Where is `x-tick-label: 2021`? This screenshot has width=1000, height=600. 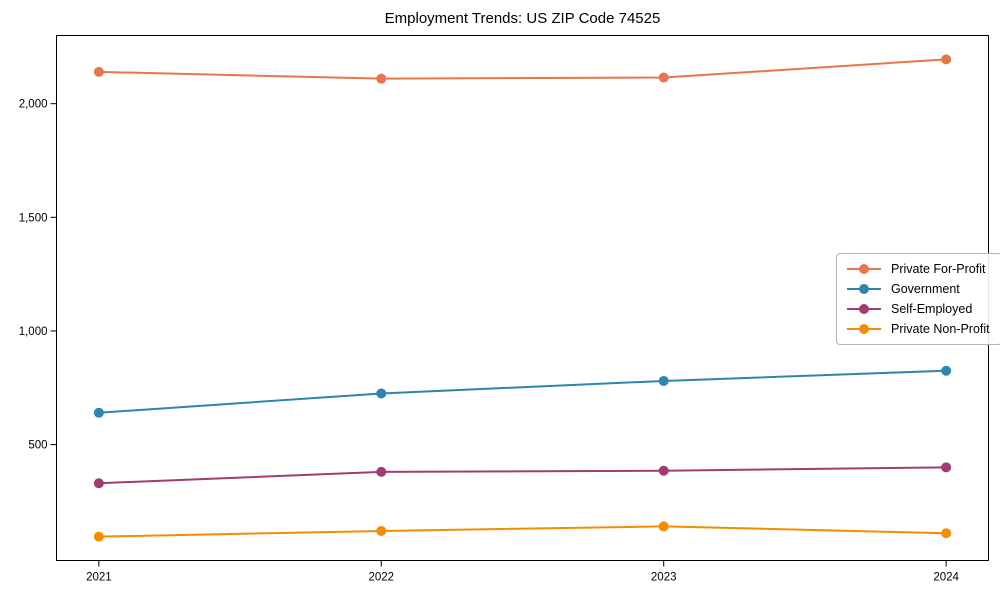 x-tick-label: 2021 is located at coordinates (99, 578).